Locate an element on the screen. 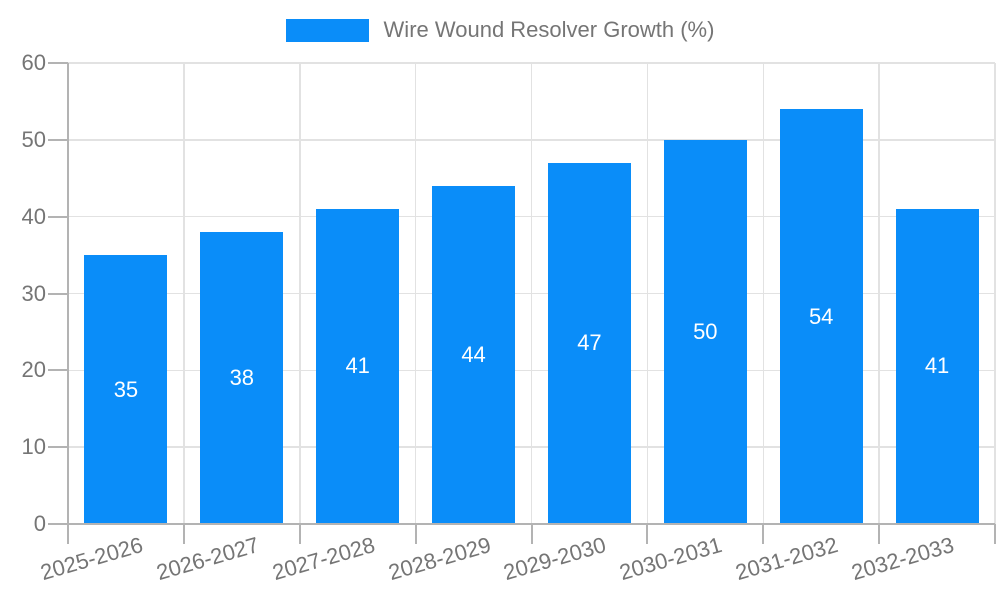  bar-value-label: 35 is located at coordinates (126, 389).